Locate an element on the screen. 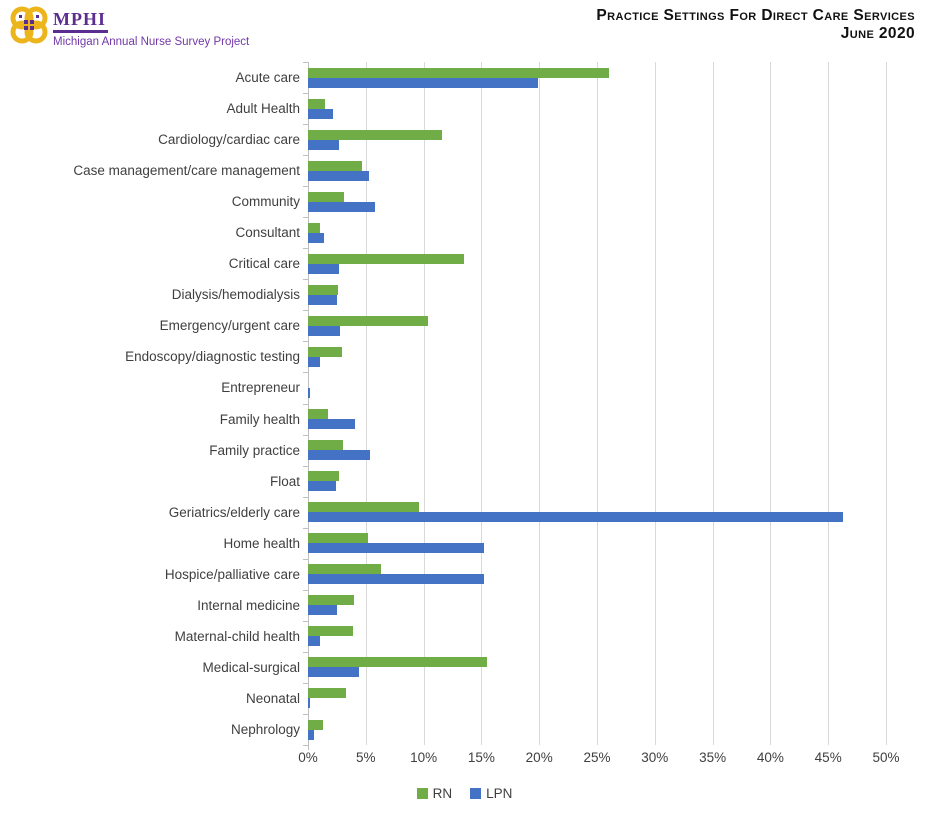  x-axis-tick-label: 40% is located at coordinates (770, 757).